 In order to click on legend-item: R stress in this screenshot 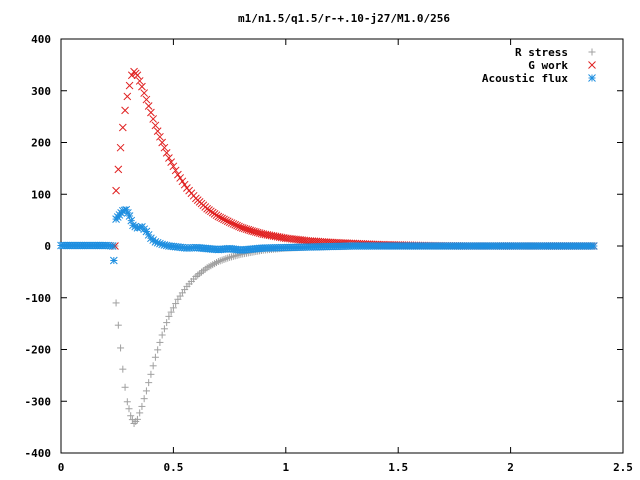, I will do `click(555, 52)`.